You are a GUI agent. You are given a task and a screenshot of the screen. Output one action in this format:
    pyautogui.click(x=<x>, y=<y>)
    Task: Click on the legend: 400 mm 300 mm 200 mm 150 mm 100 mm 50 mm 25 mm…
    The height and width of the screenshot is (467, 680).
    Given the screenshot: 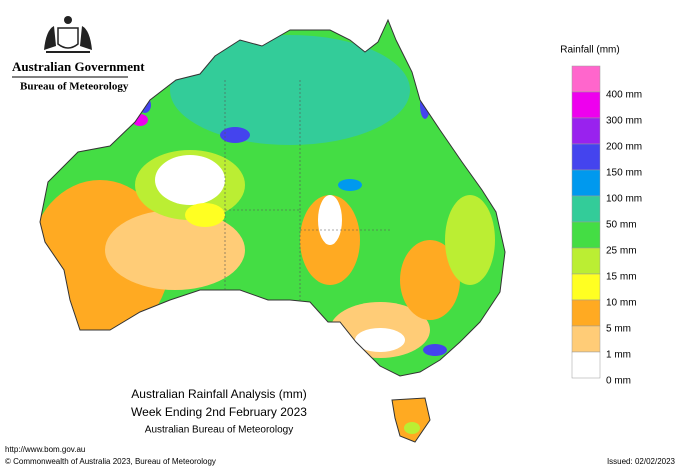 What is the action you would take?
    pyautogui.click(x=606, y=226)
    